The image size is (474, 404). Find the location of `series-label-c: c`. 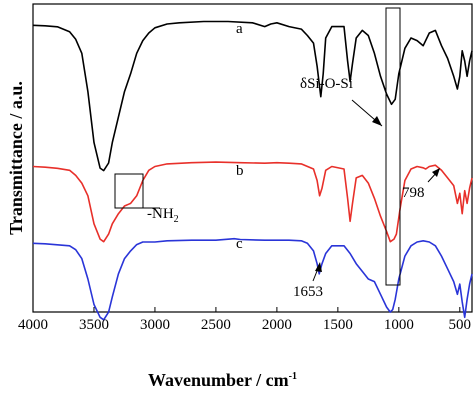

series-label-c: c is located at coordinates (239, 244).